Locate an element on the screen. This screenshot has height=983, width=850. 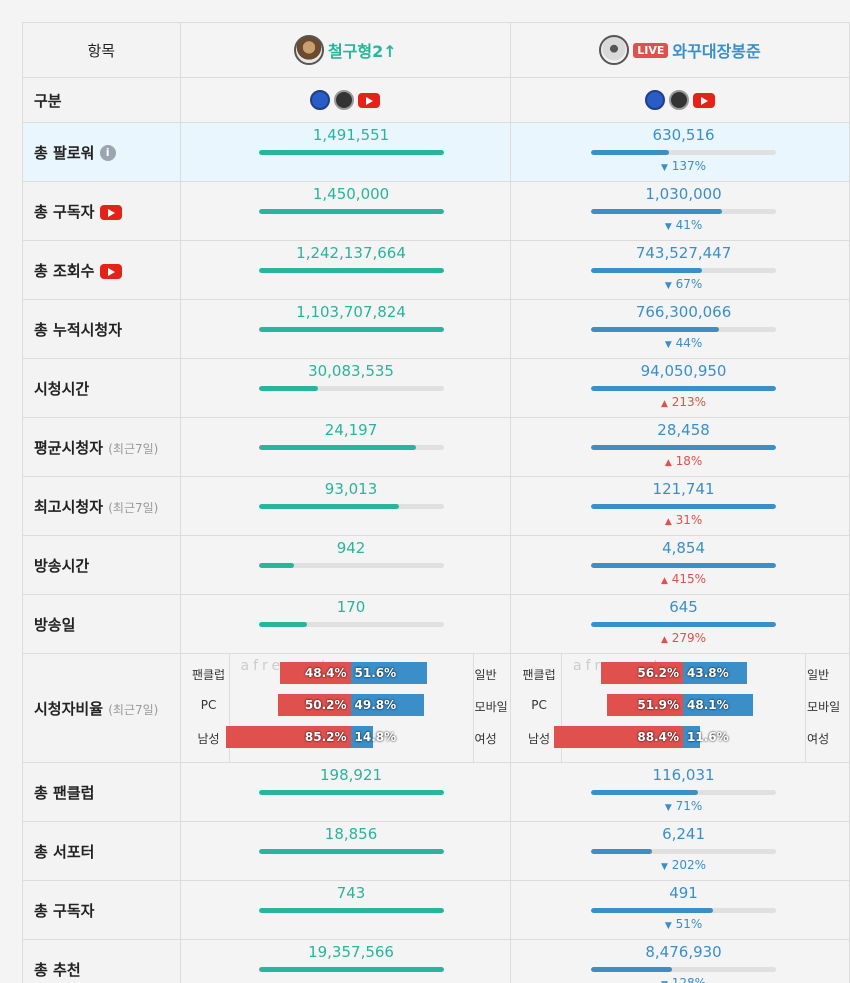
ratio-left-label: 남성 is located at coordinates (208, 739).